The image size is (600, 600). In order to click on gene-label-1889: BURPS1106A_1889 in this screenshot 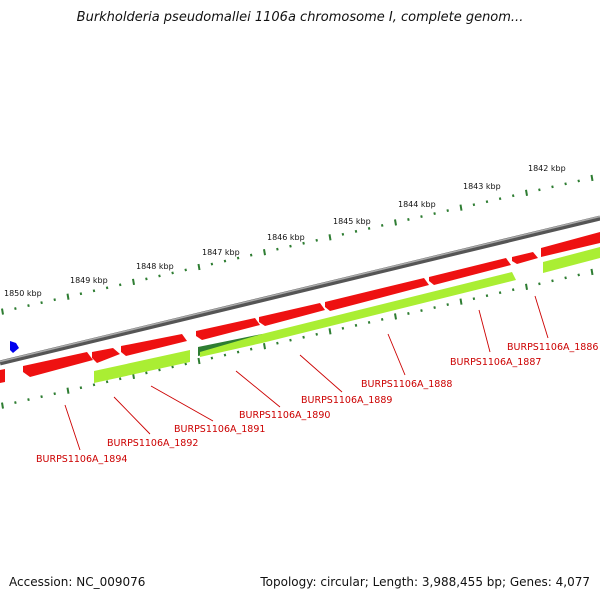, I will do `click(346, 400)`.